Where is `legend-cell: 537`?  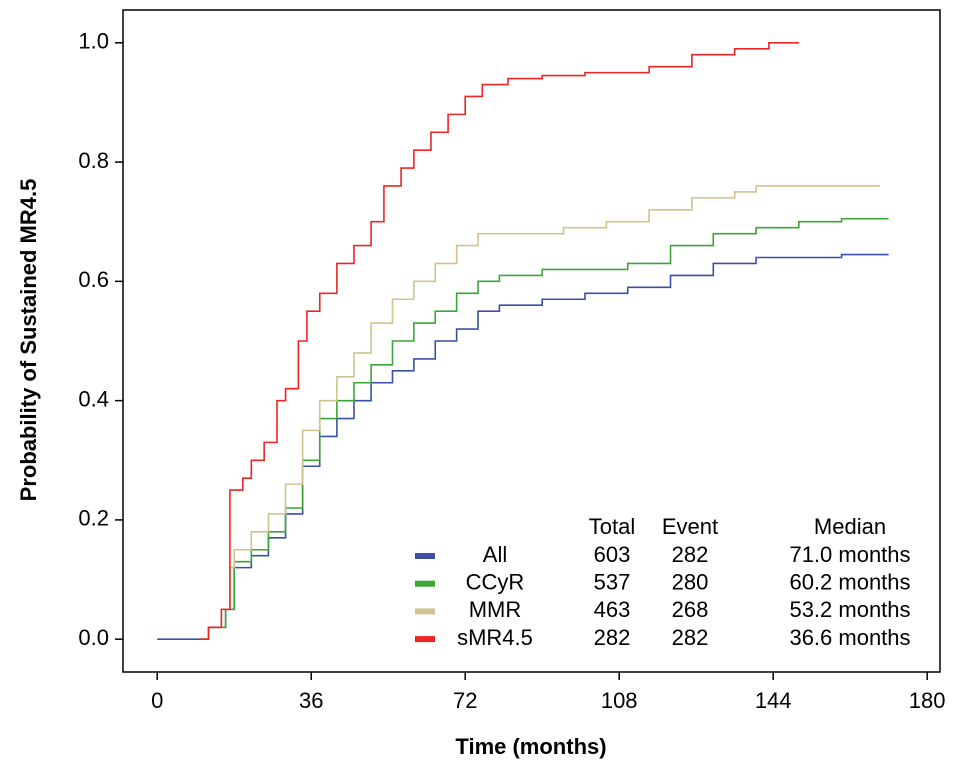
legend-cell: 537 is located at coordinates (612, 582).